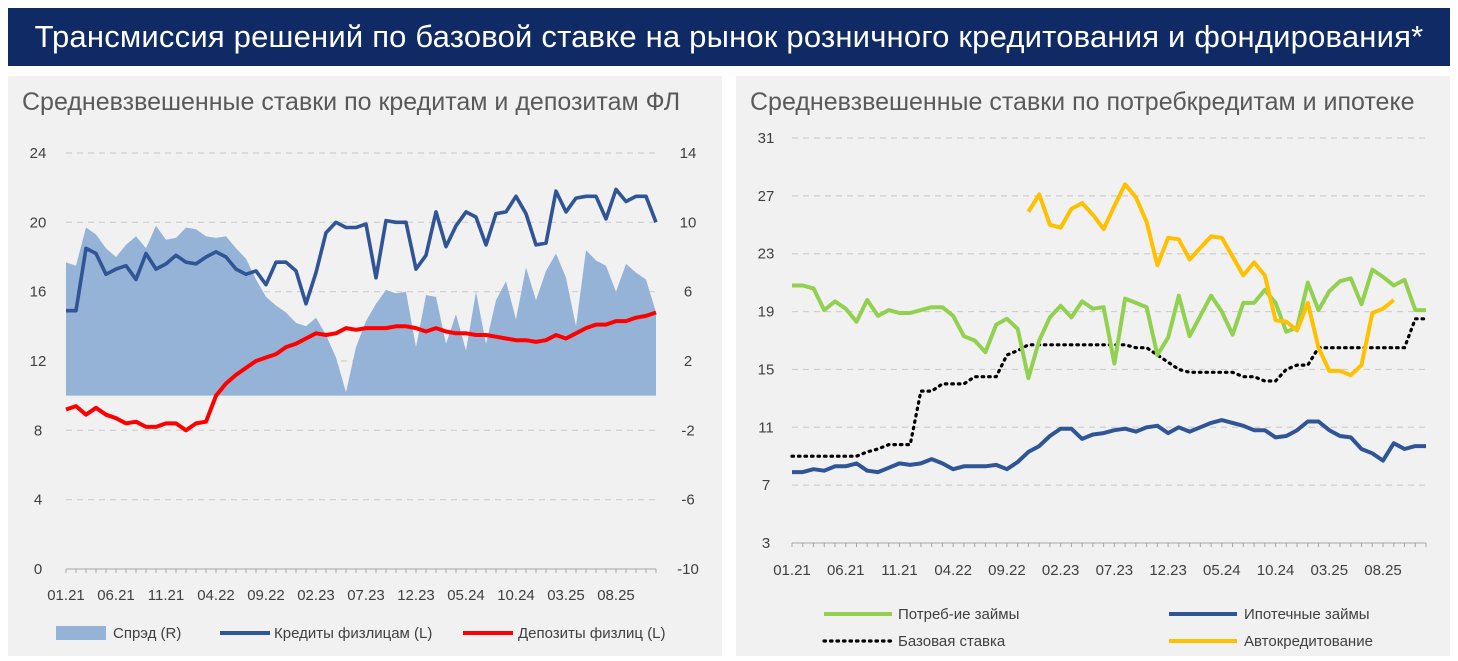  I want to click on y-right-tick-label: -2, so click(687, 430).